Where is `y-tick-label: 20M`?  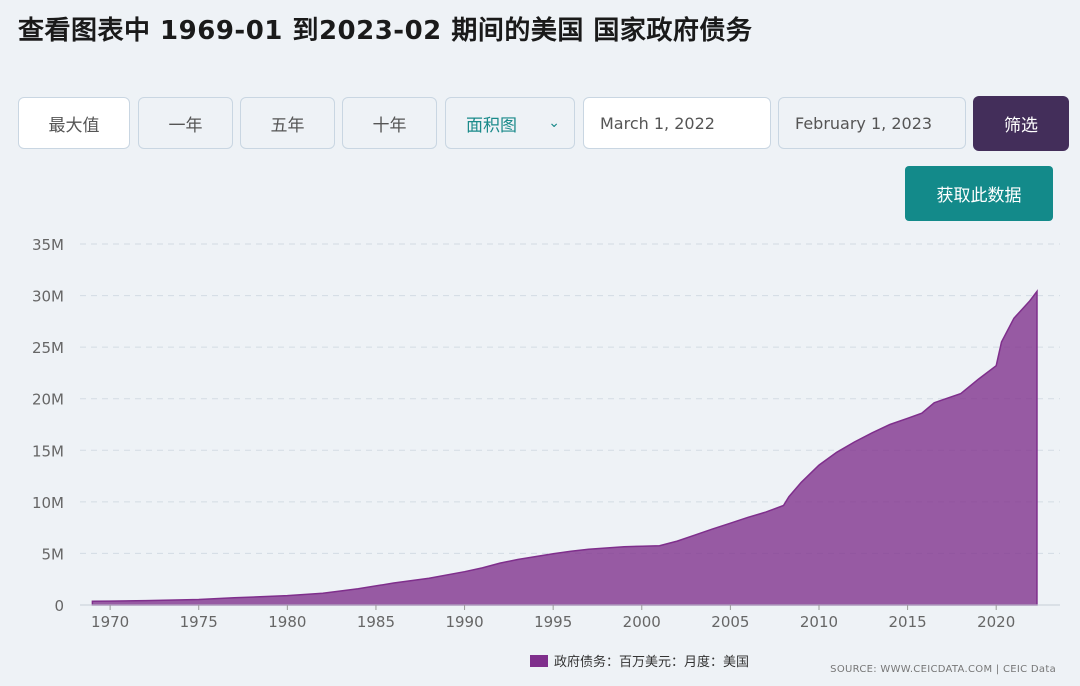 y-tick-label: 20M is located at coordinates (48, 400).